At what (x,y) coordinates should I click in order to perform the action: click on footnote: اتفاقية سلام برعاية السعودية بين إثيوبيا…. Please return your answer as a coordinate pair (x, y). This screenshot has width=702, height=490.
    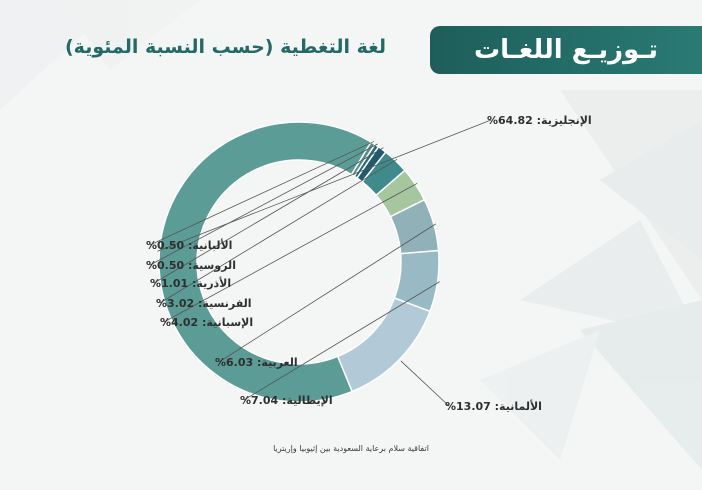
    Looking at the image, I should click on (351, 448).